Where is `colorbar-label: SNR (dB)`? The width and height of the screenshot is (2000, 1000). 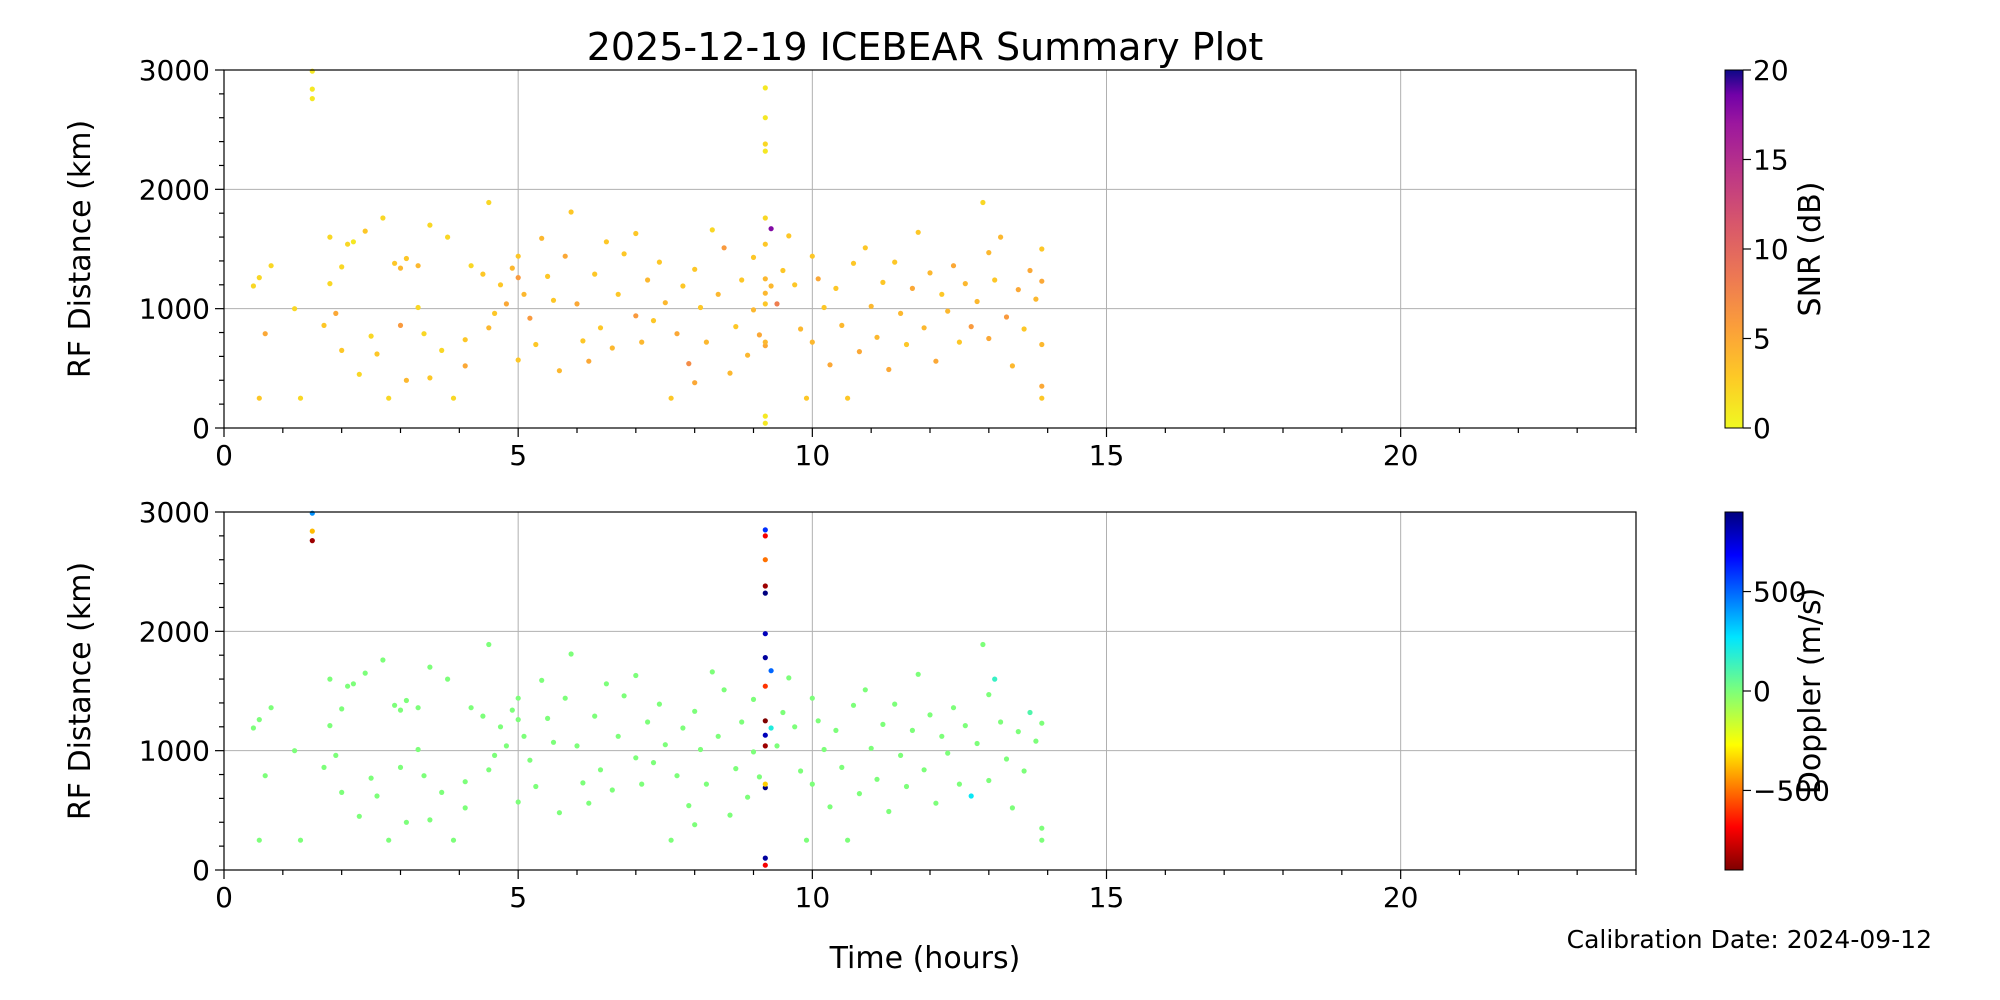
colorbar-label: SNR (dB) is located at coordinates (1810, 249).